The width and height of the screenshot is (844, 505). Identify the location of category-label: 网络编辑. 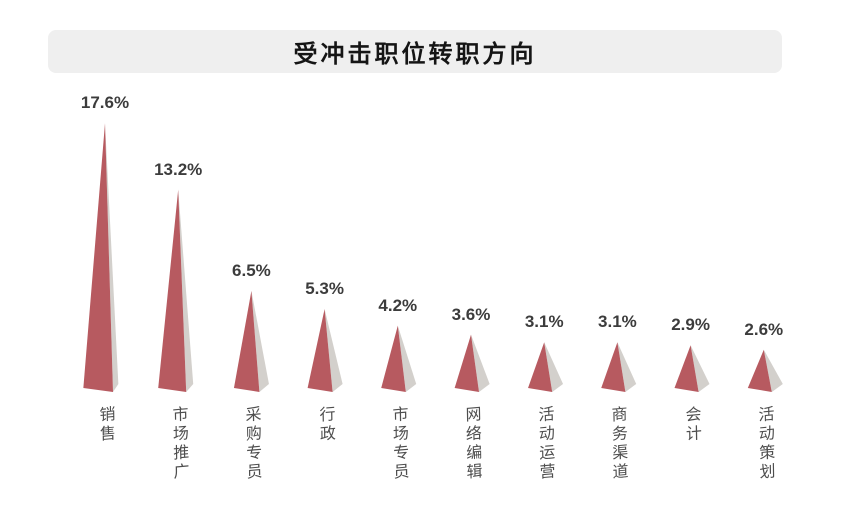
(471, 444).